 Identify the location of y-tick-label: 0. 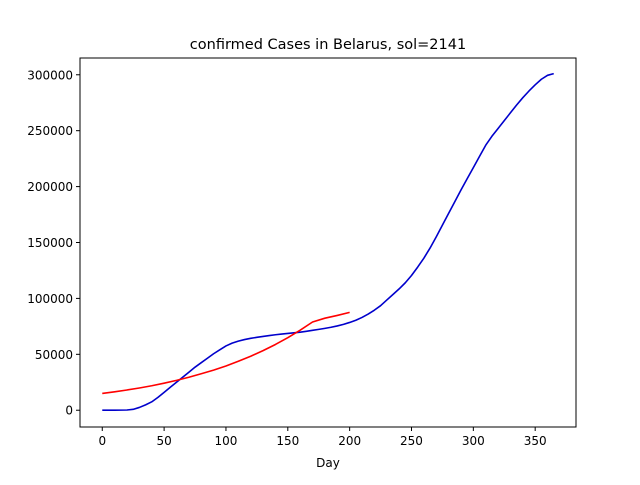
(69, 411).